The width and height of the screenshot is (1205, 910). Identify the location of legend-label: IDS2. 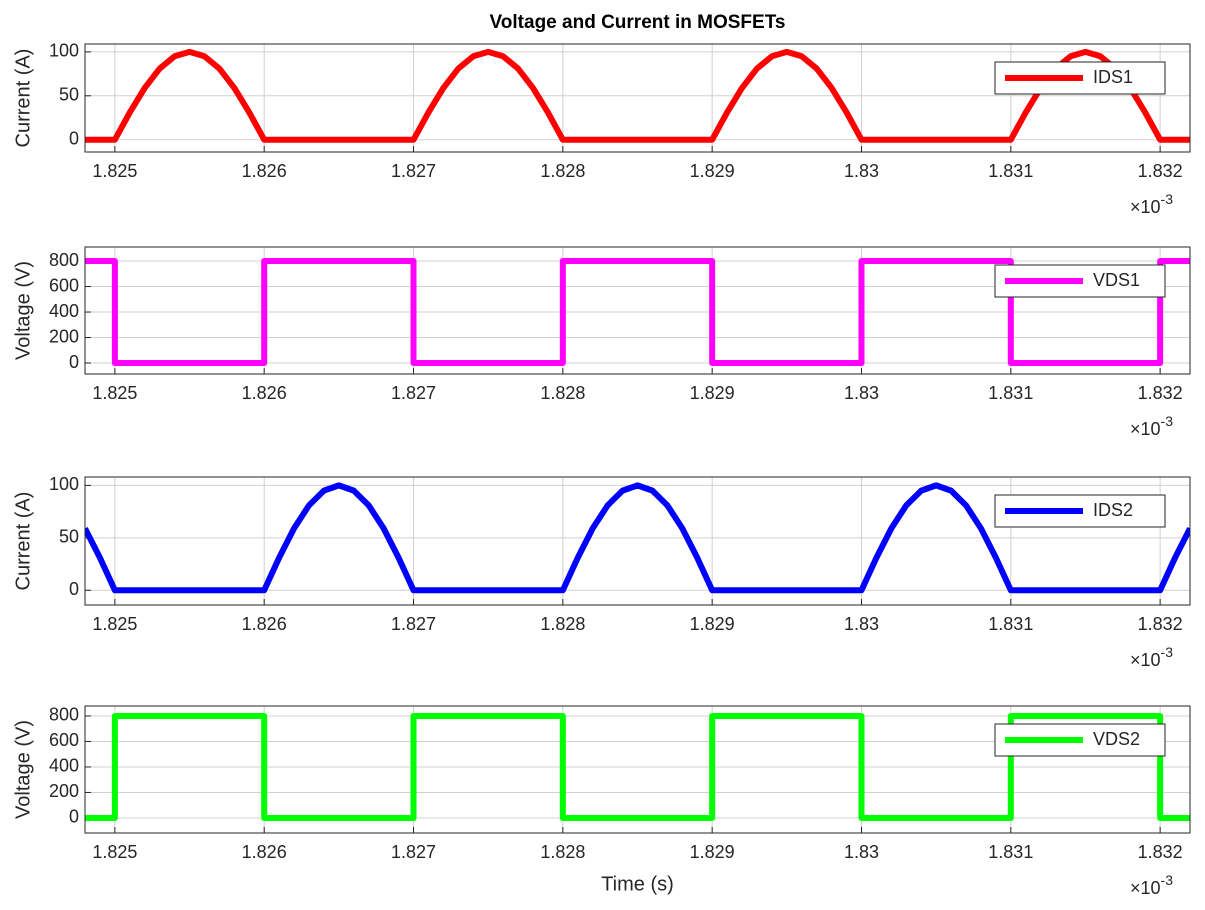
(1113, 510).